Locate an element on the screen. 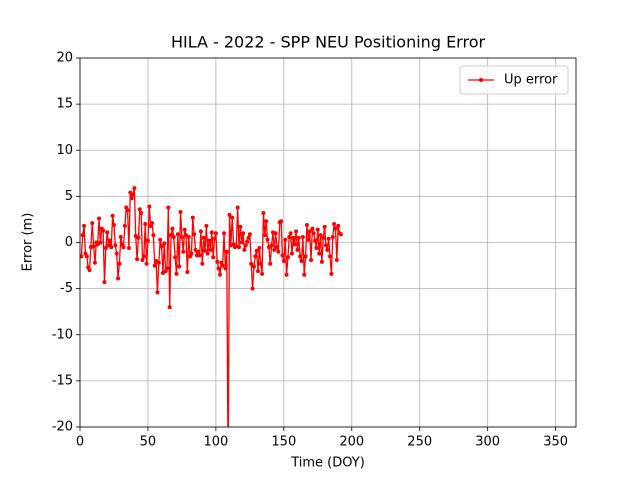  chart-title: HILA - 2022 - SPP NEU Positioning Error is located at coordinates (328, 42).